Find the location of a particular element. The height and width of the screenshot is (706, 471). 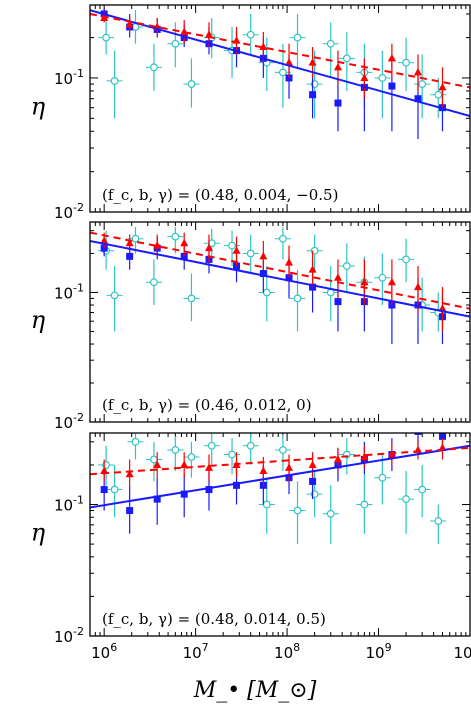

parameter-annotation: (f_c, b, γ) = (0.48, 0.004, −0.5) is located at coordinates (220, 195).